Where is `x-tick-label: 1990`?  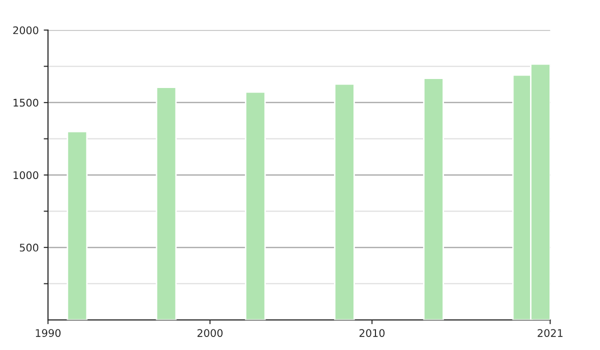 x-tick-label: 1990 is located at coordinates (48, 333).